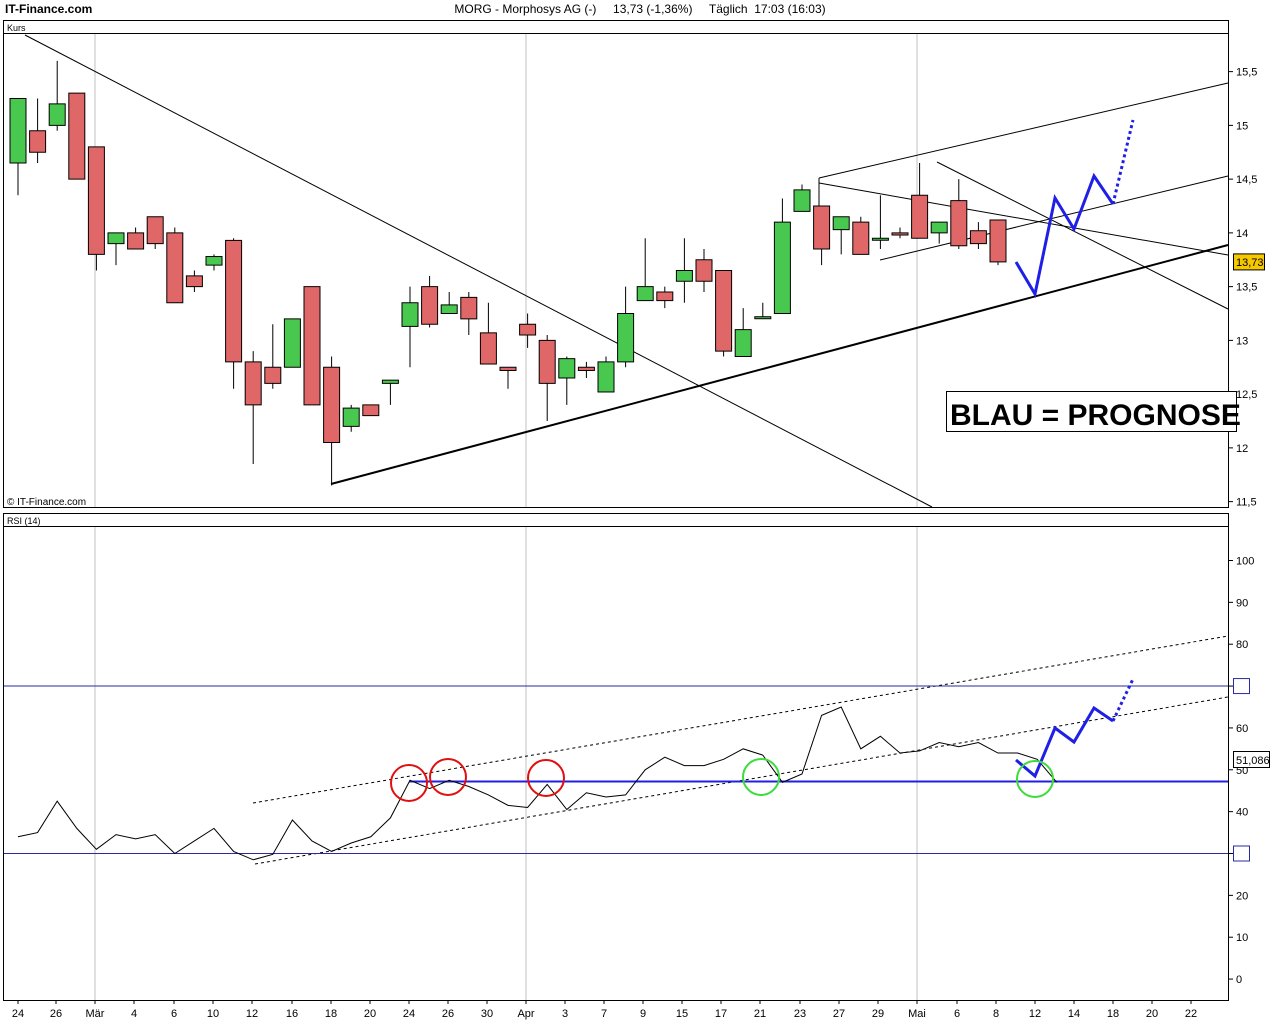  I want to click on x-tick-label: 24, so click(18, 1014).